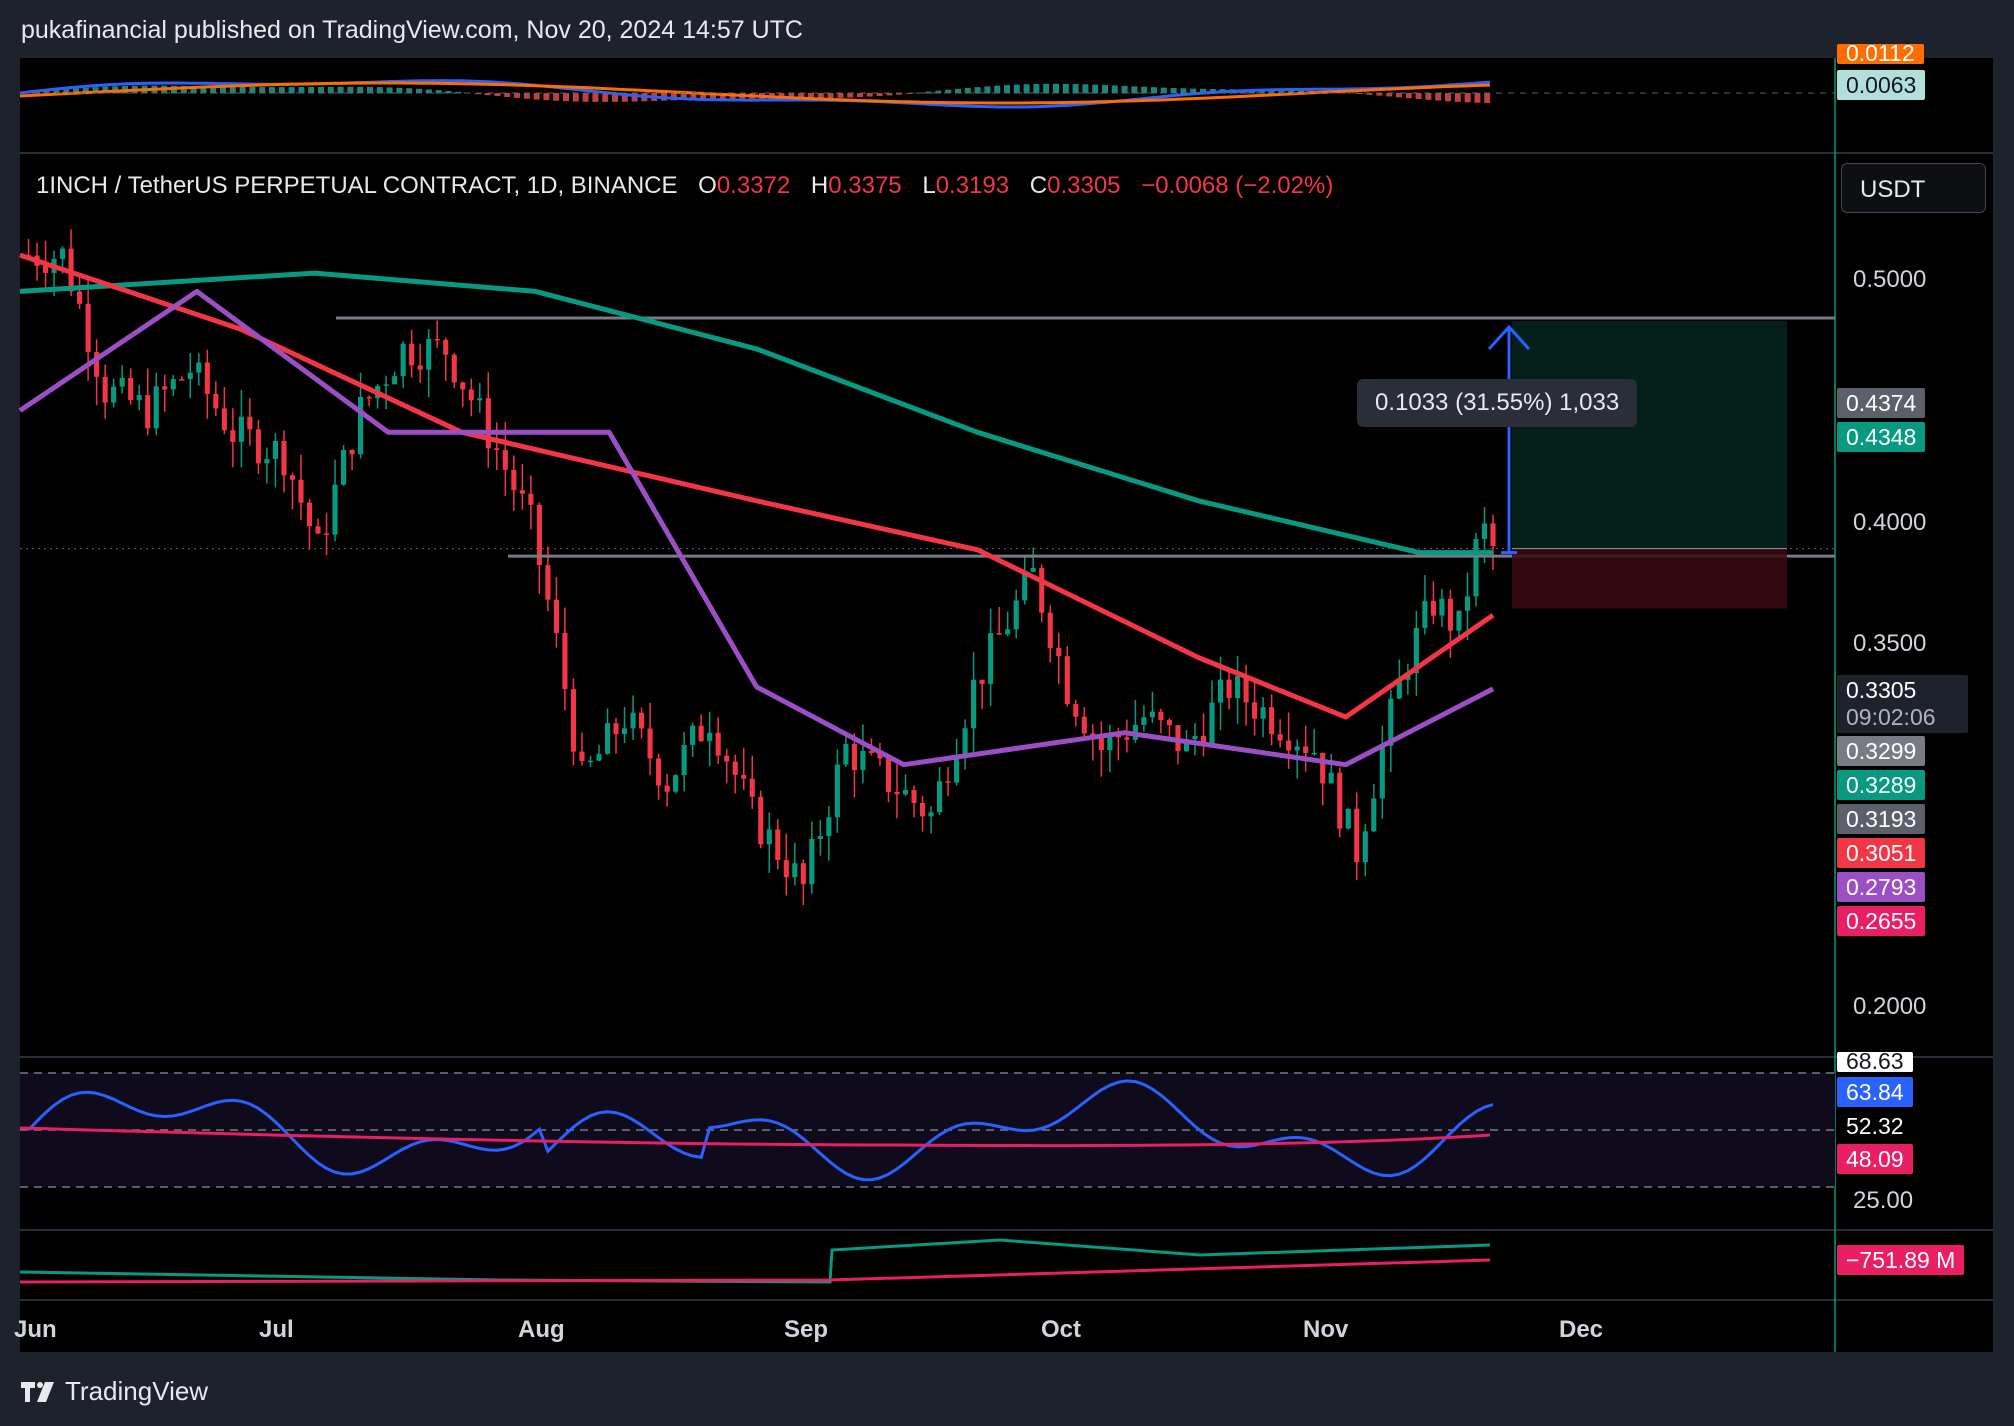  Describe the element at coordinates (1007, 1389) in the screenshot. I see `footer-bar` at that location.